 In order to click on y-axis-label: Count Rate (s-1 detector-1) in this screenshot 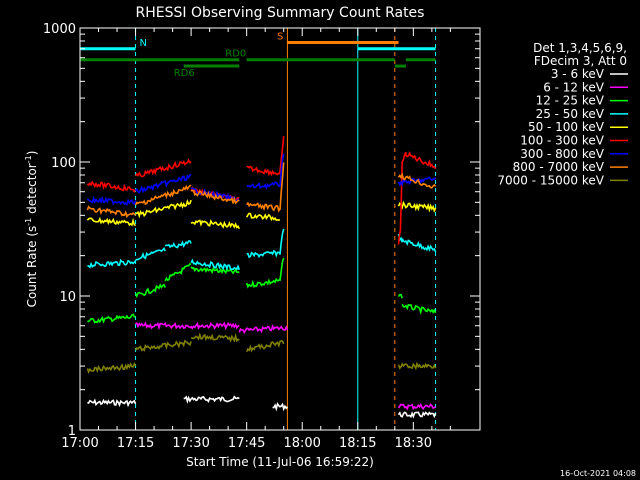, I will do `click(31, 229)`.